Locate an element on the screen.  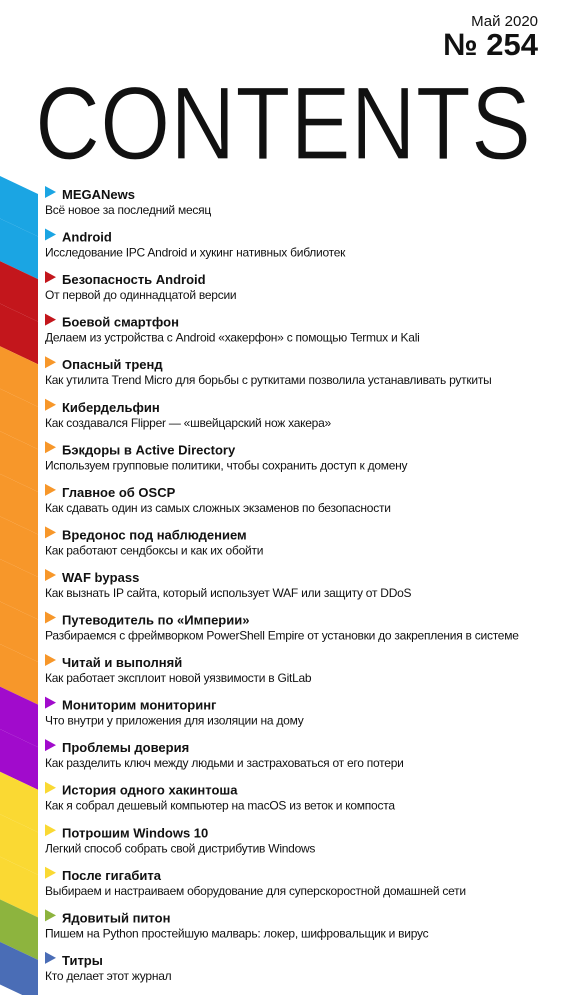
entry-subtitle: Всё новое за последний месяц is located at coordinates (128, 210).